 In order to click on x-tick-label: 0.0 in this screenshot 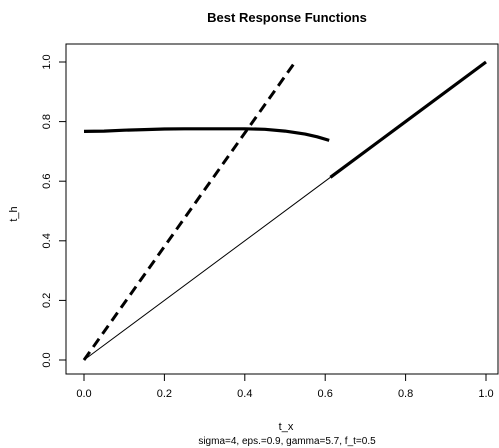, I will do `click(83, 394)`.